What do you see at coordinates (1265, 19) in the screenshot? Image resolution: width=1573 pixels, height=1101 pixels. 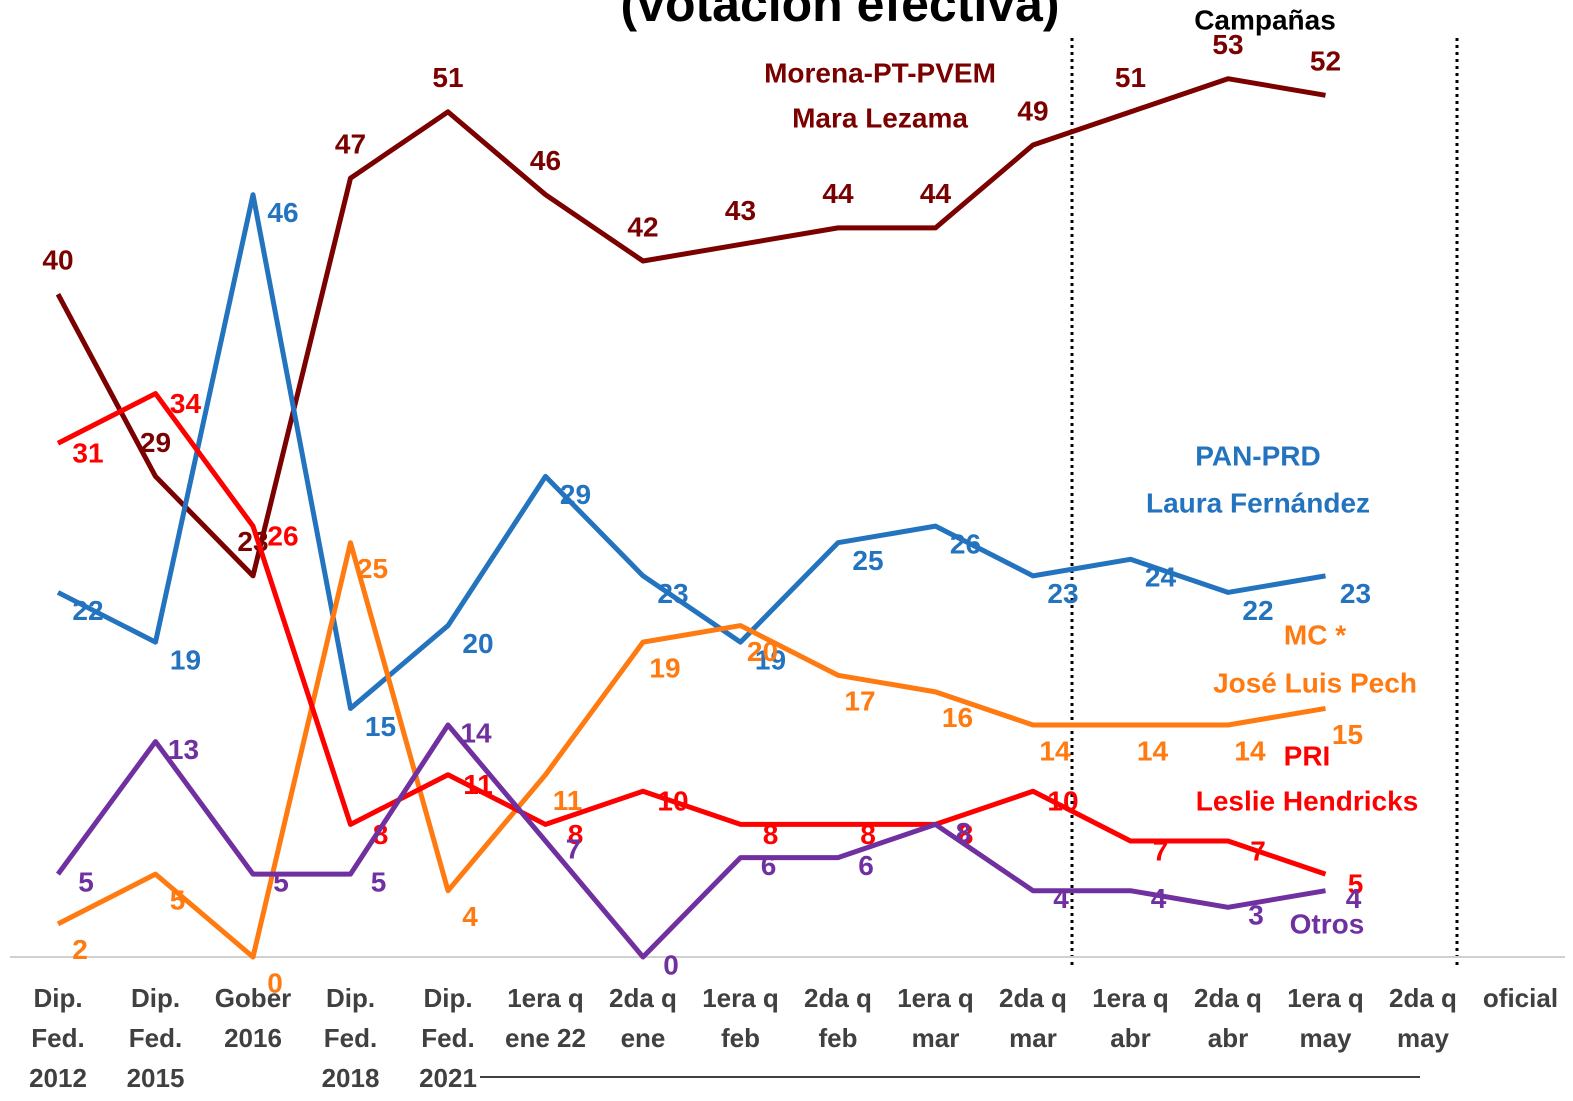 I see `annotation: Campañas` at bounding box center [1265, 19].